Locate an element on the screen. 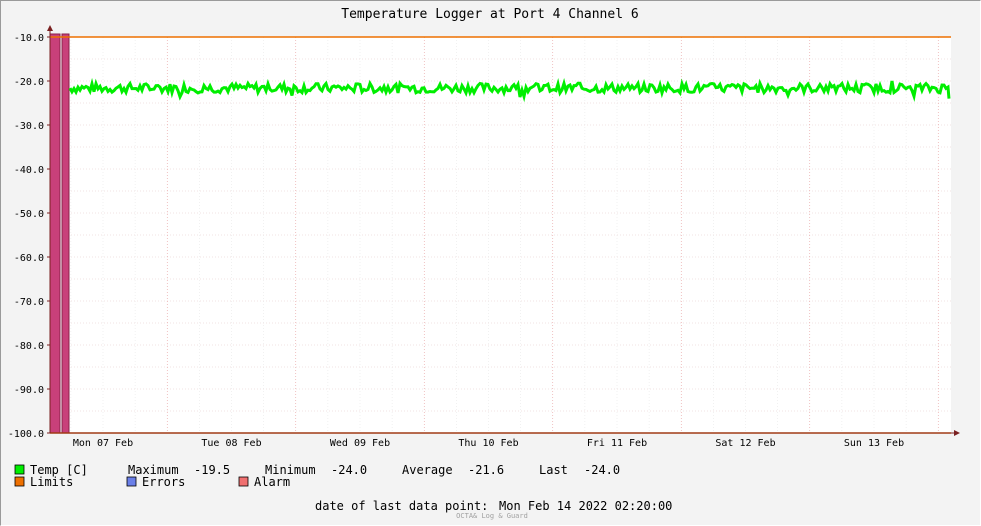 This screenshot has height=526, width=981. legend-swatch-limits is located at coordinates (19, 481).